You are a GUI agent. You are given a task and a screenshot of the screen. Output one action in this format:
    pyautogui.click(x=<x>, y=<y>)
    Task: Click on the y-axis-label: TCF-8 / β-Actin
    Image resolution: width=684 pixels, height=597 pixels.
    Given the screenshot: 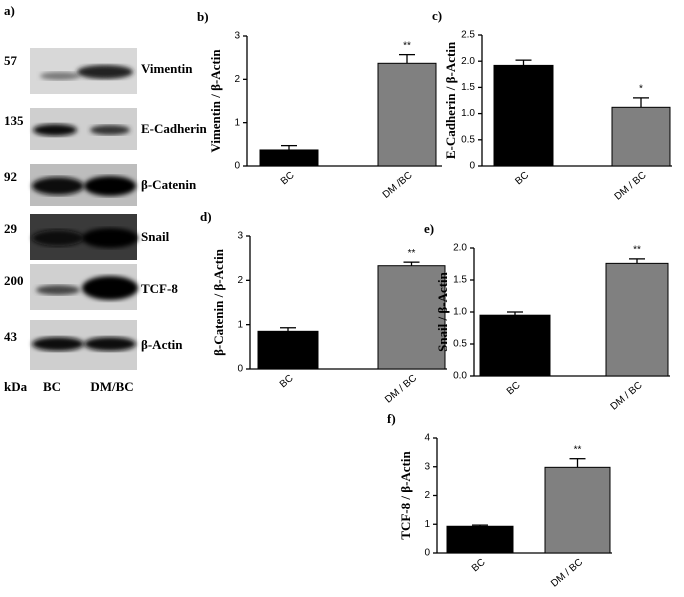 What is the action you would take?
    pyautogui.click(x=405, y=495)
    